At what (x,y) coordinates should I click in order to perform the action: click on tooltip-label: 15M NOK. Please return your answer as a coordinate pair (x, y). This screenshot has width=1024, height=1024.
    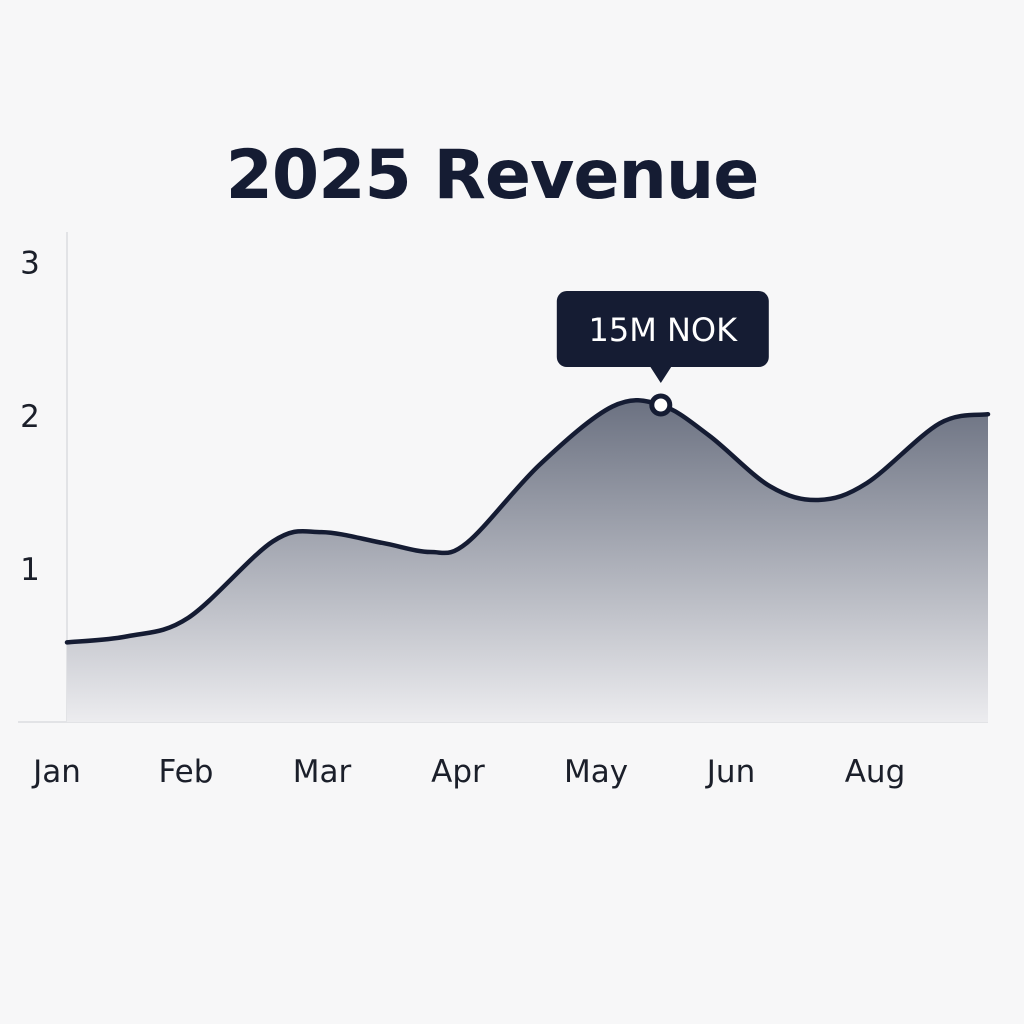
    Looking at the image, I should click on (663, 330).